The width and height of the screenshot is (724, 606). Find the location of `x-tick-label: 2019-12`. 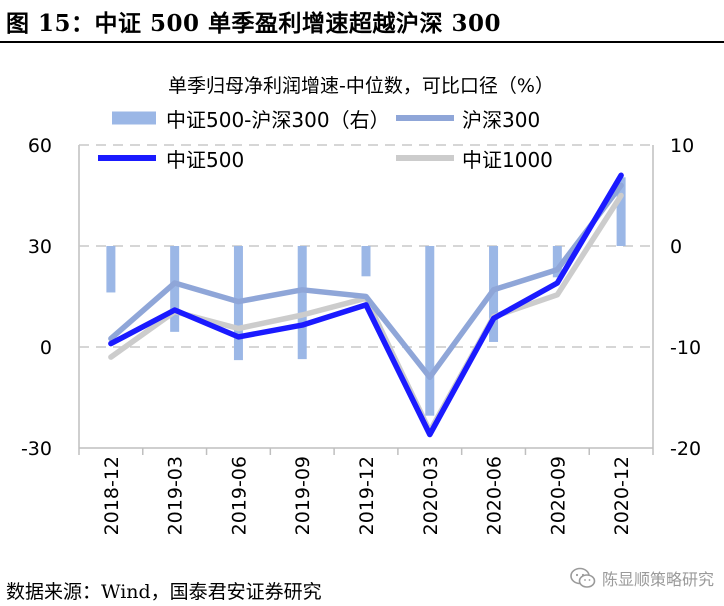

x-tick-label: 2019-12 is located at coordinates (367, 495).